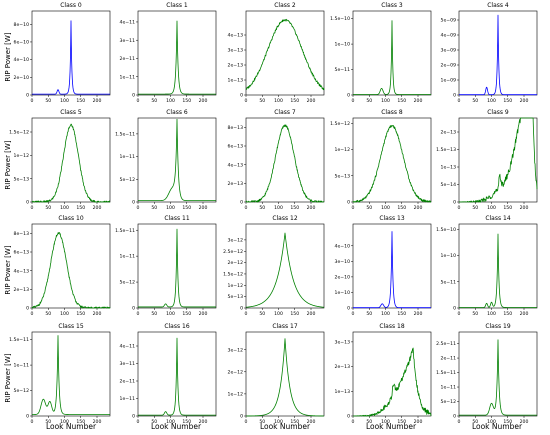 The image size is (550, 435). What do you see at coordinates (449, 256) in the screenshot?
I see `y-tick-label: 1e−10` at bounding box center [449, 256].